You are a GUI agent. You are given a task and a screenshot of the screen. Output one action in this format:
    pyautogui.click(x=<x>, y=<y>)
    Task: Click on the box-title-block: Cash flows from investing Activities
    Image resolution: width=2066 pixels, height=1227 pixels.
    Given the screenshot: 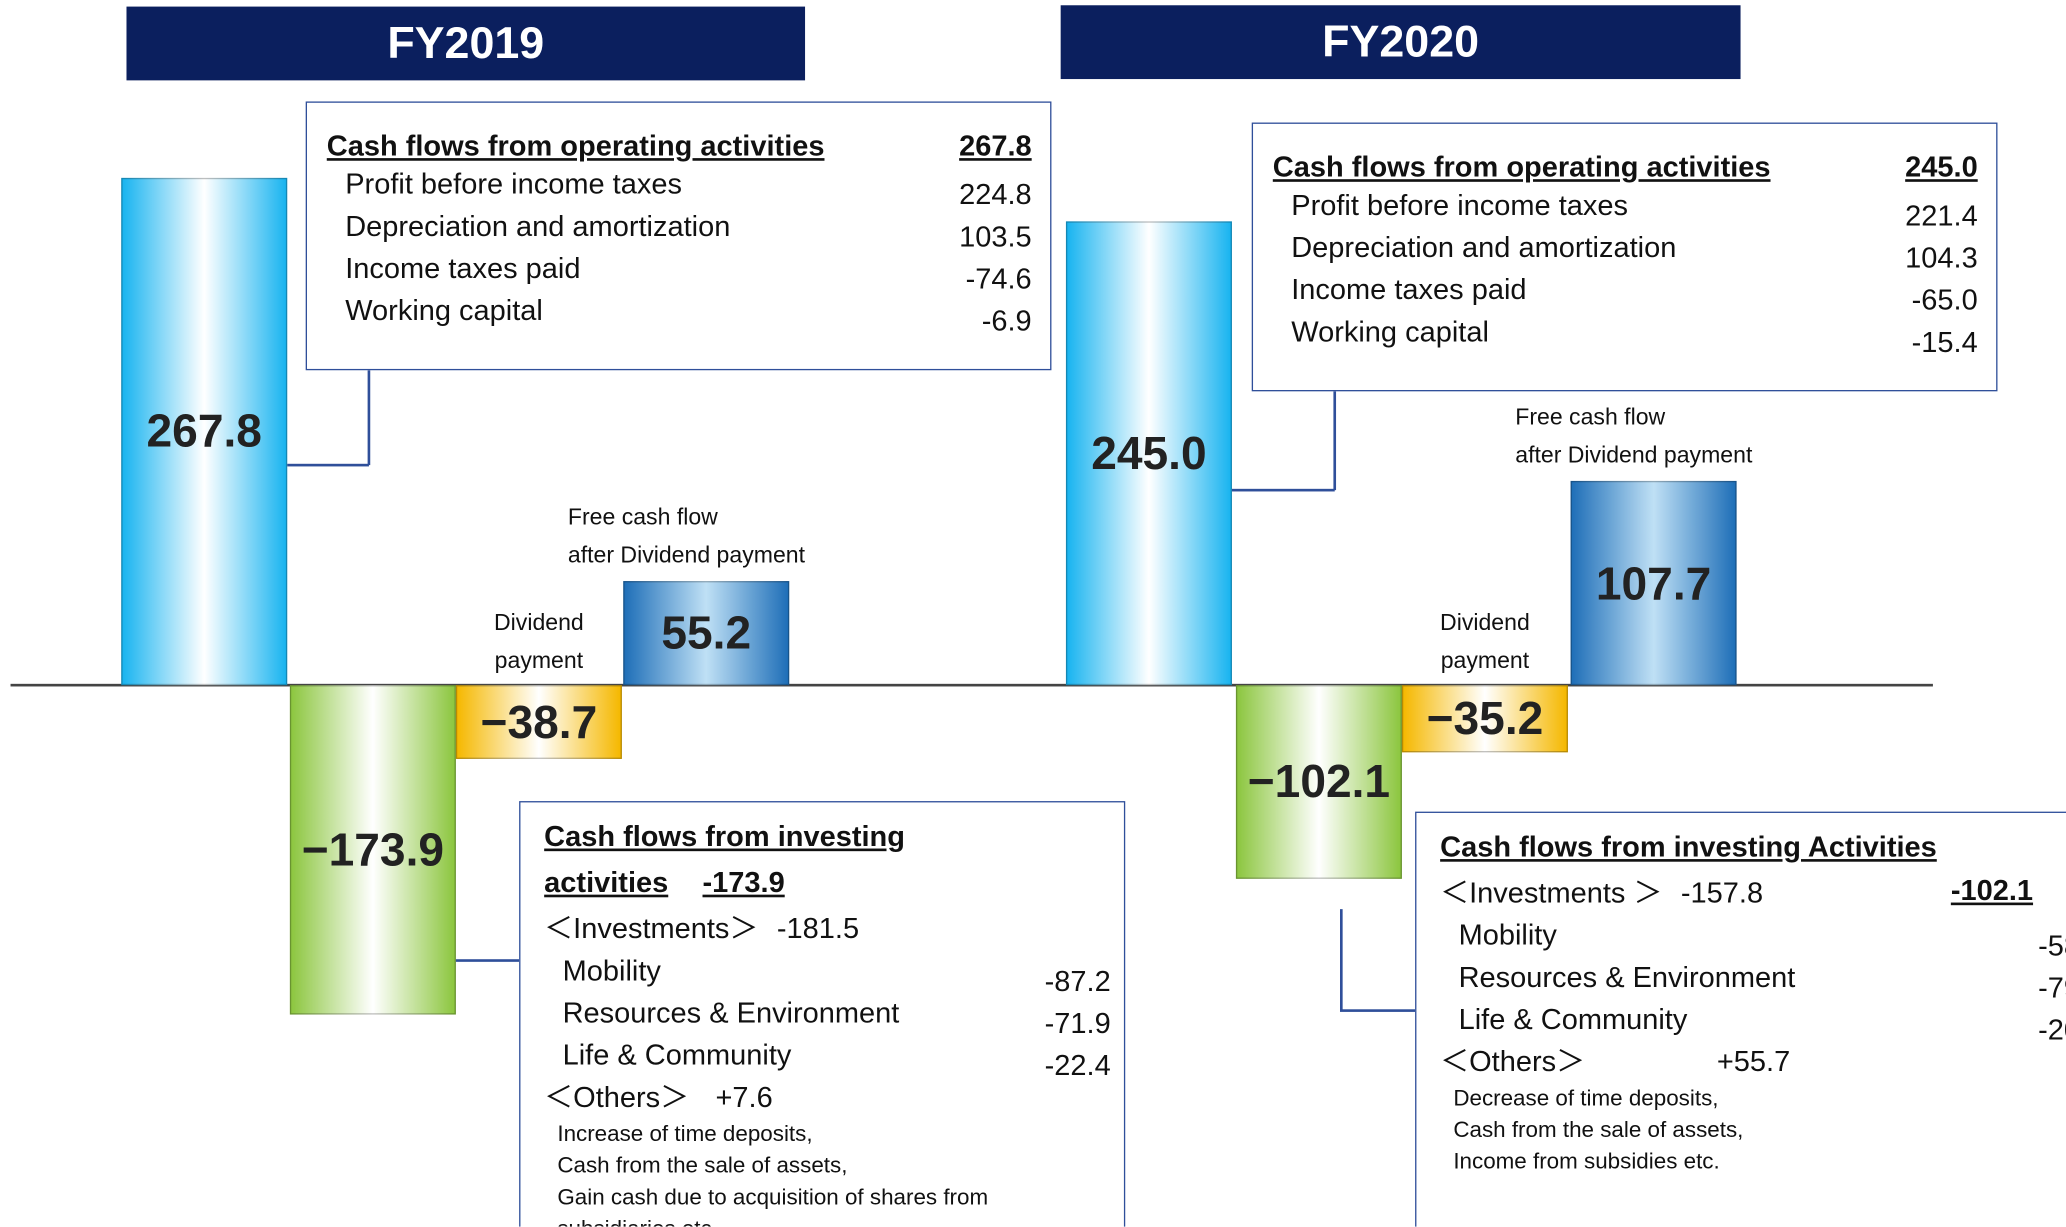 What is the action you would take?
    pyautogui.click(x=1716, y=849)
    